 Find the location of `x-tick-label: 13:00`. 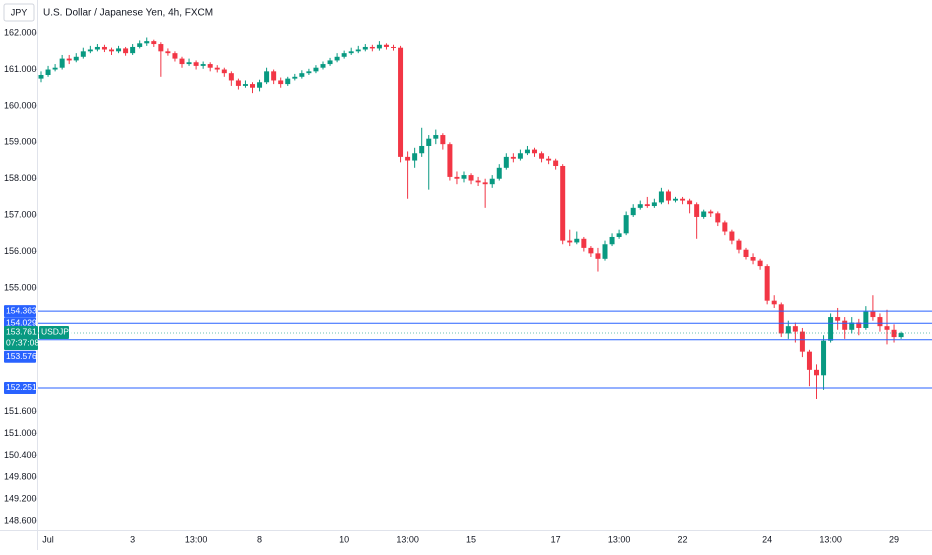

x-tick-label: 13:00 is located at coordinates (830, 539).